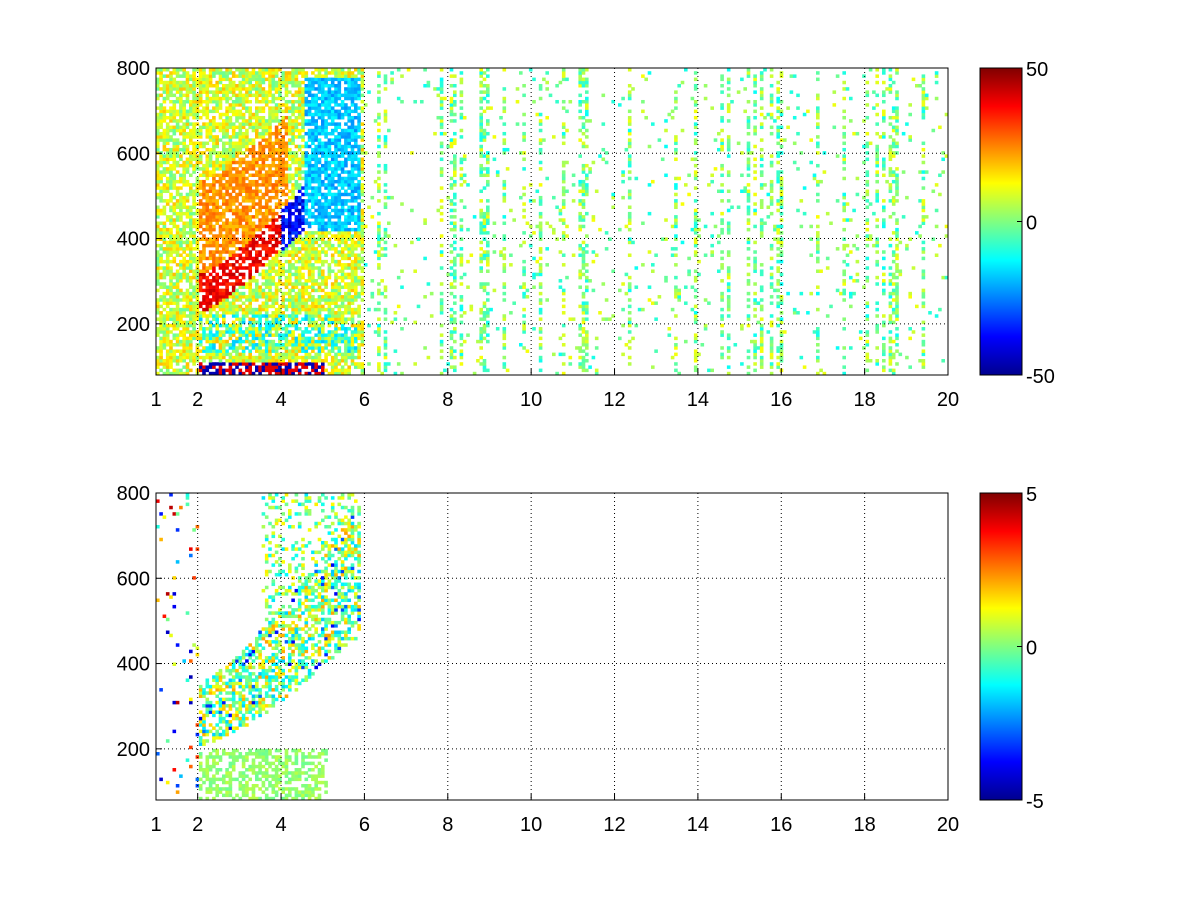 This screenshot has height=900, width=1200. Describe the element at coordinates (1035, 802) in the screenshot. I see `colorbar-tick-label: -5` at that location.